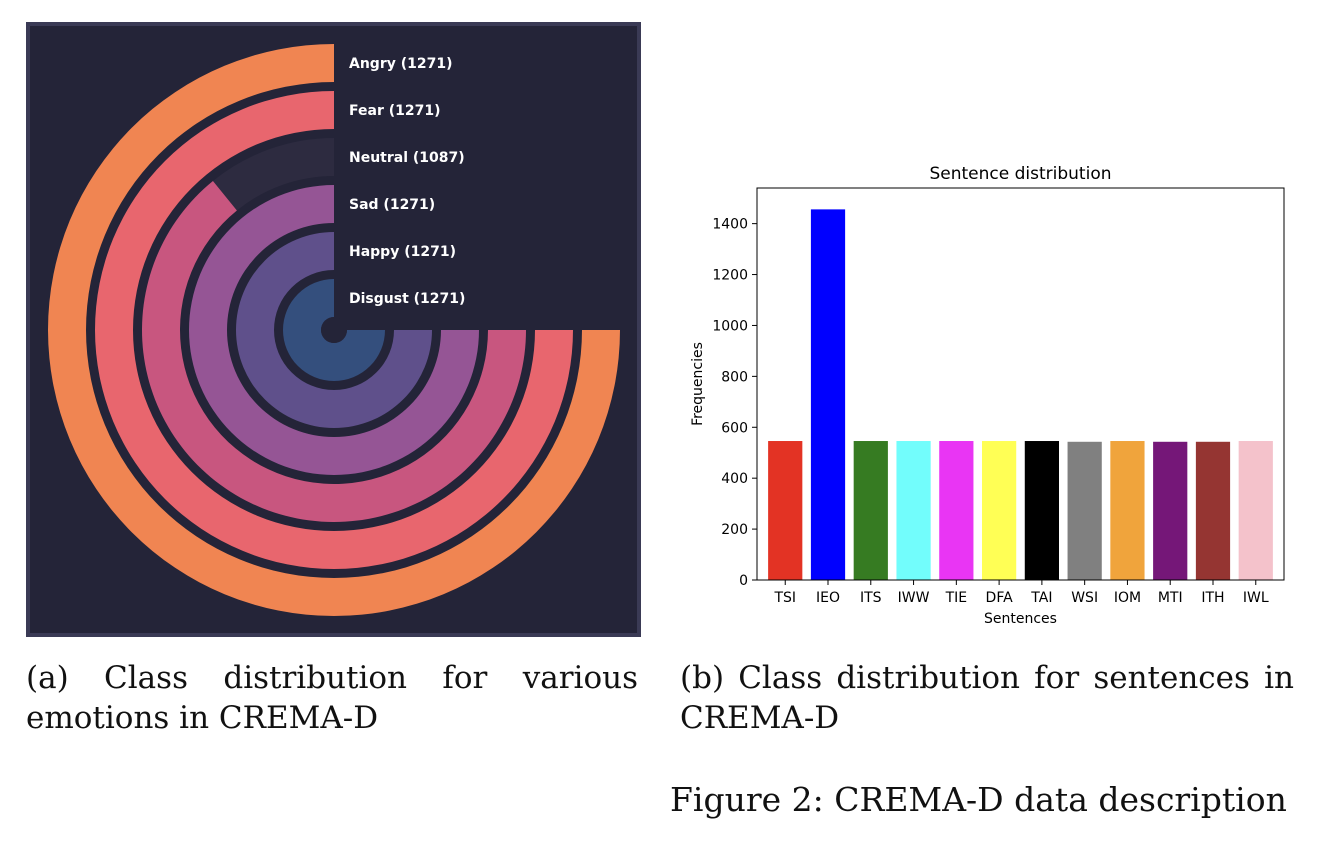 The height and width of the screenshot is (852, 1326). I want to click on ring-label-fear: Fear (1271), so click(394, 111).